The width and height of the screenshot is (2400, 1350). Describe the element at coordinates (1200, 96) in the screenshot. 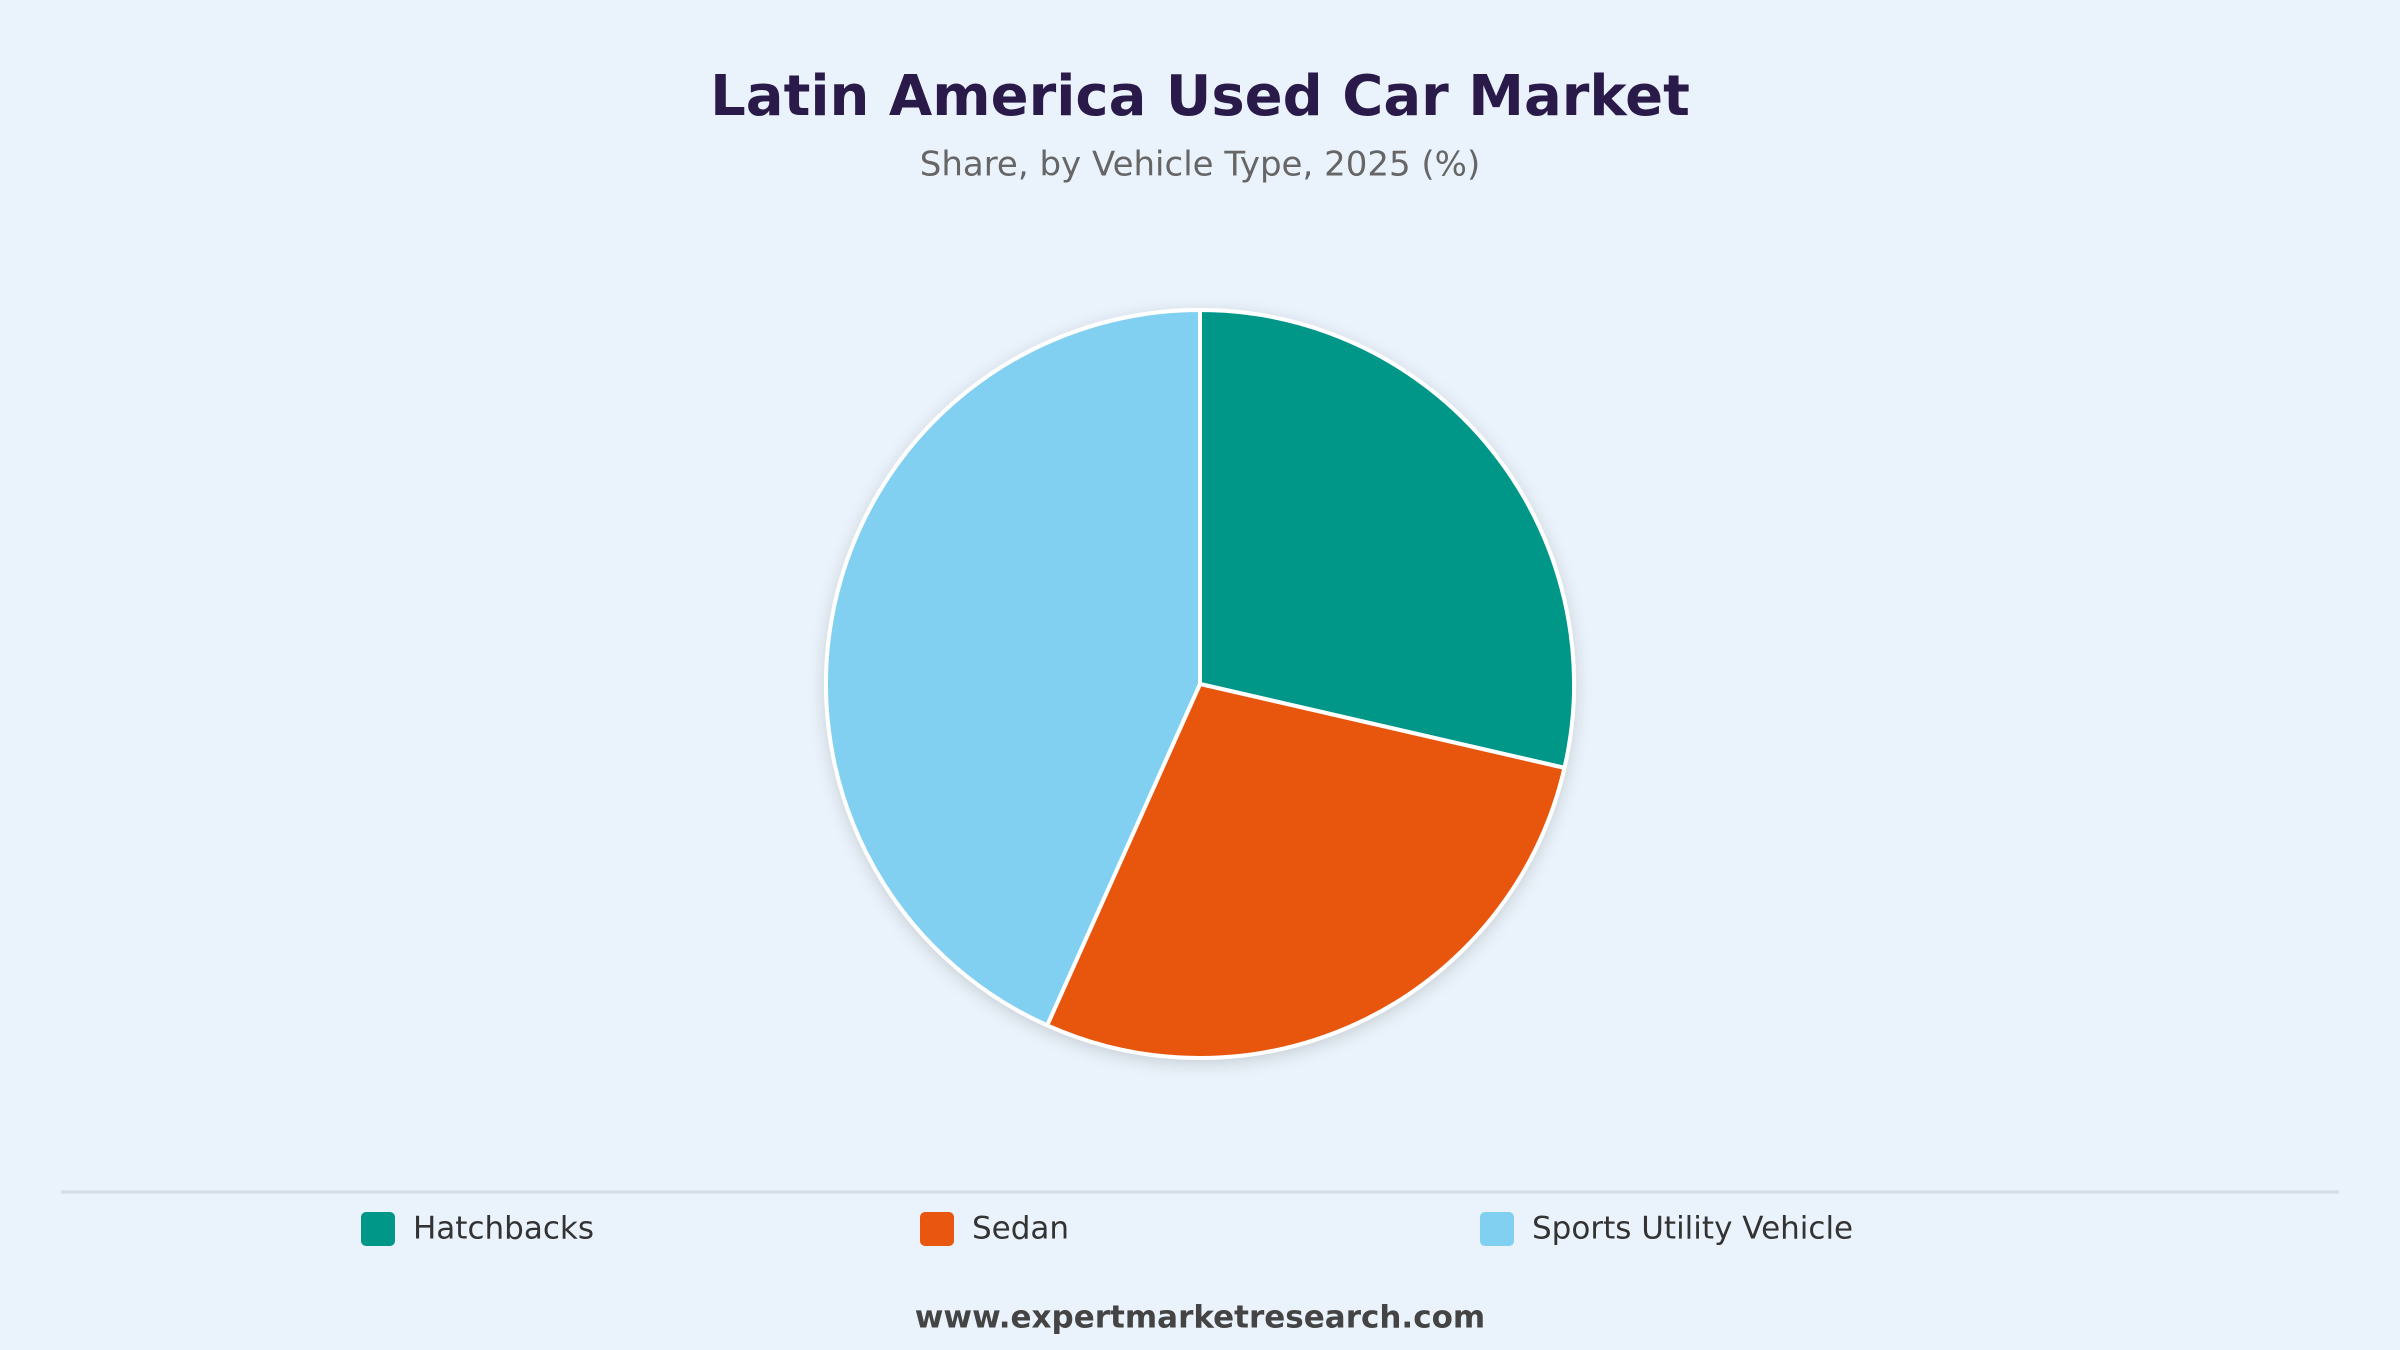

I see `chart-title: Latin America Used Car Market` at that location.